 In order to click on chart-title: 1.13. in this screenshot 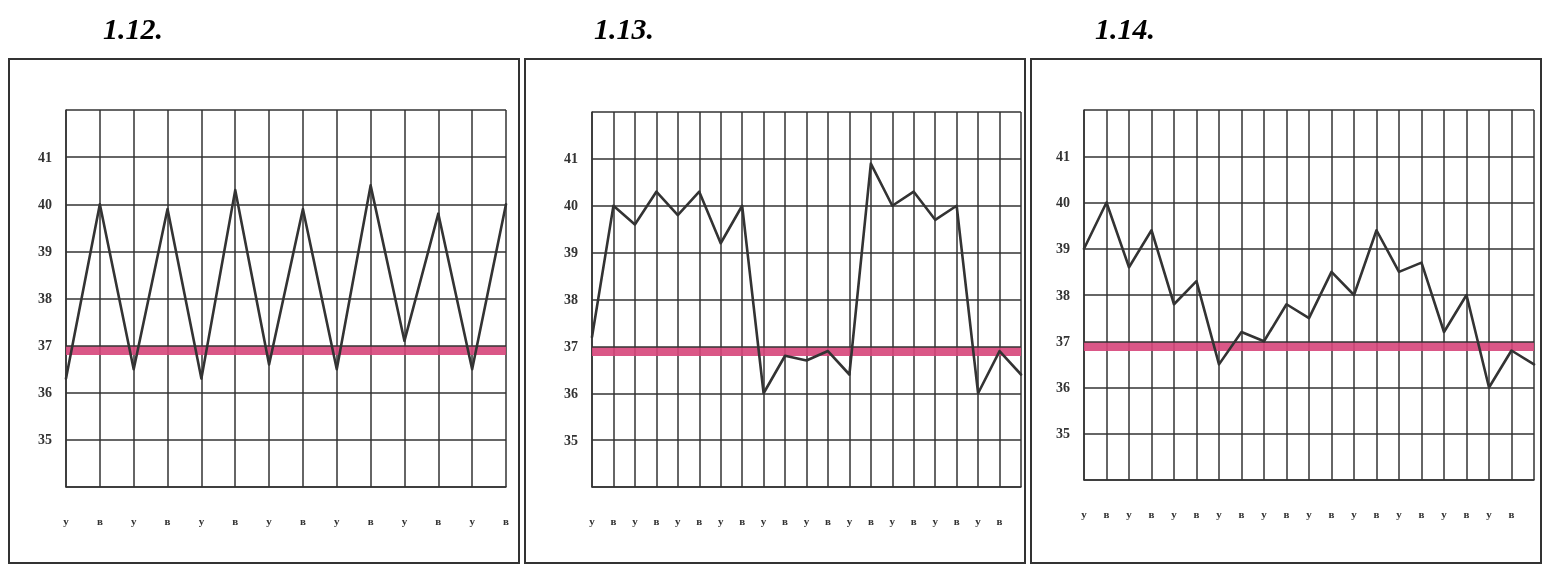, I will do `click(624, 29)`.